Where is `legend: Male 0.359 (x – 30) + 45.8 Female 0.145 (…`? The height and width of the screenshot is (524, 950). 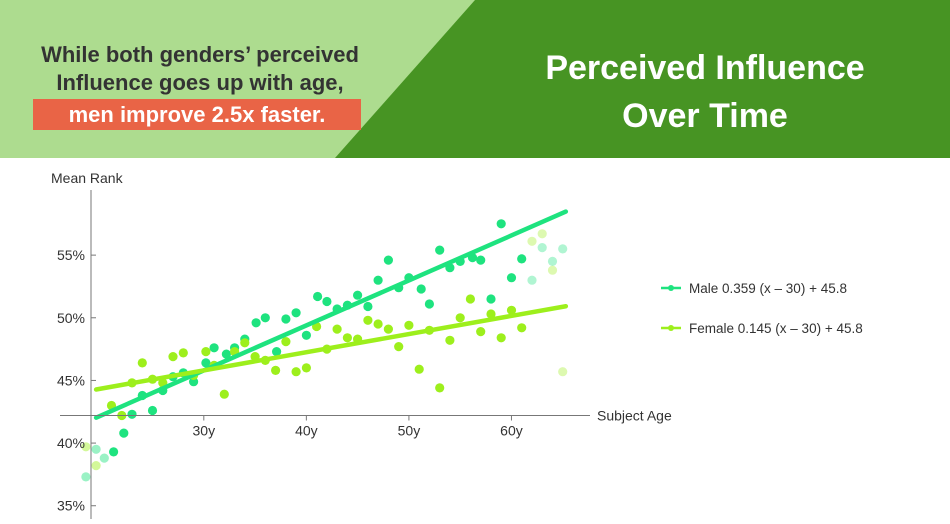
legend: Male 0.359 (x – 30) + 45.8 Female 0.145 (… is located at coordinates (762, 308).